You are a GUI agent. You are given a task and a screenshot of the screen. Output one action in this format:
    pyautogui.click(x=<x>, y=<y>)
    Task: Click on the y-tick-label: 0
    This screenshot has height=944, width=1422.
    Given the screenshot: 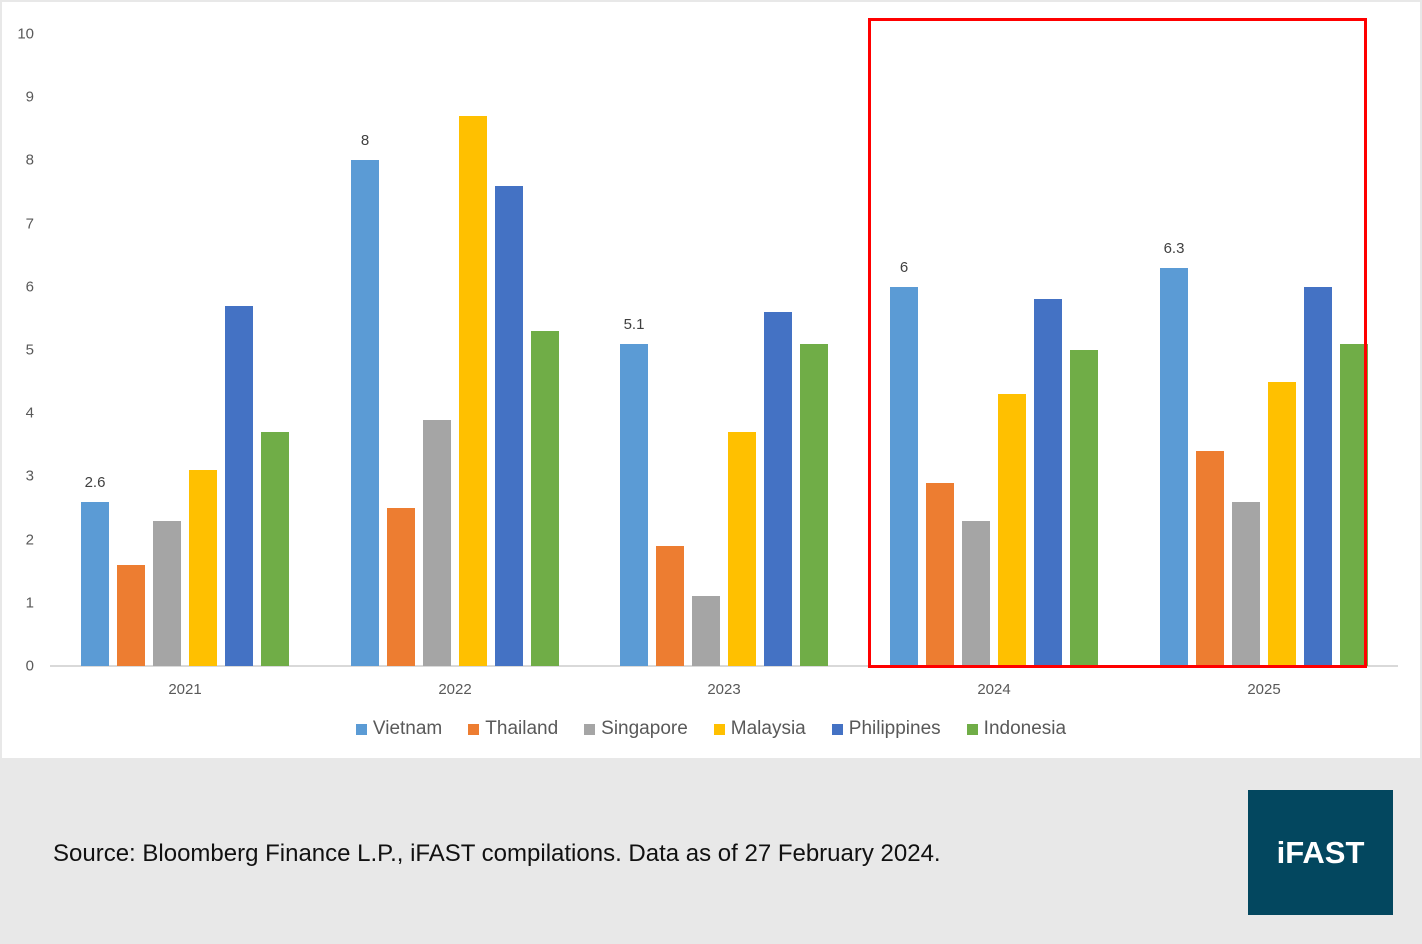 What is the action you would take?
    pyautogui.click(x=29, y=666)
    